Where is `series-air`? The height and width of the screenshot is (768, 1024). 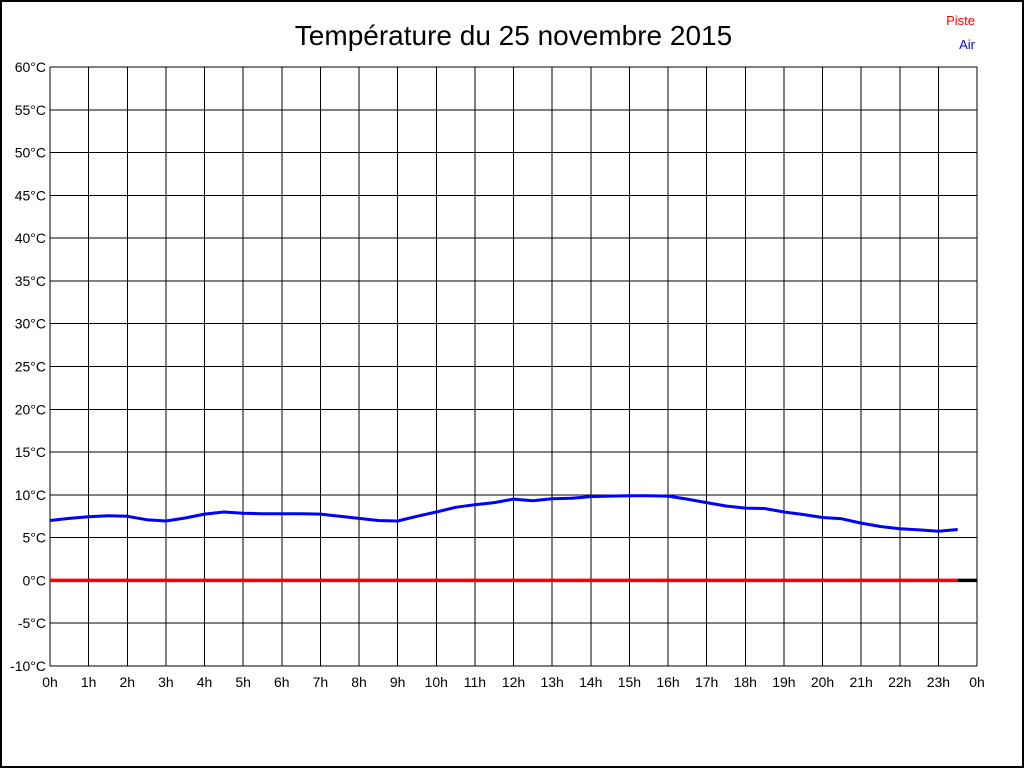
series-air is located at coordinates (503, 513).